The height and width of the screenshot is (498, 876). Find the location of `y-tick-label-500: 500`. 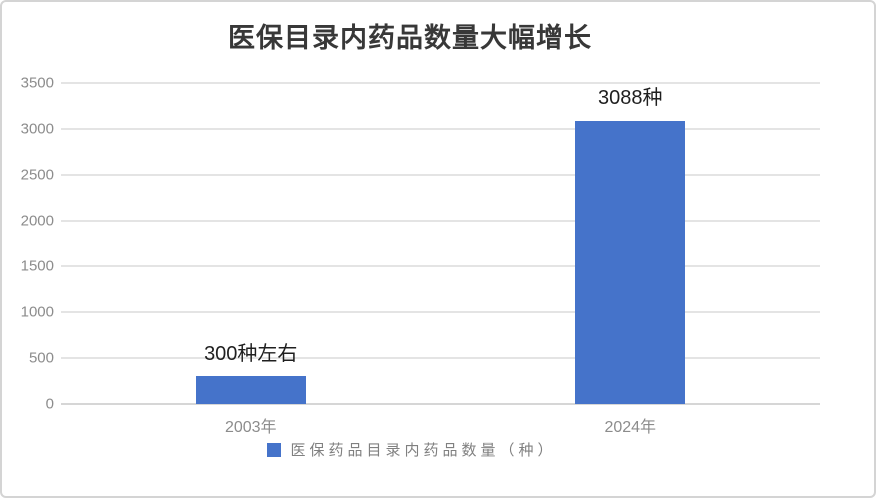

y-tick-label-500: 500 is located at coordinates (41, 358).